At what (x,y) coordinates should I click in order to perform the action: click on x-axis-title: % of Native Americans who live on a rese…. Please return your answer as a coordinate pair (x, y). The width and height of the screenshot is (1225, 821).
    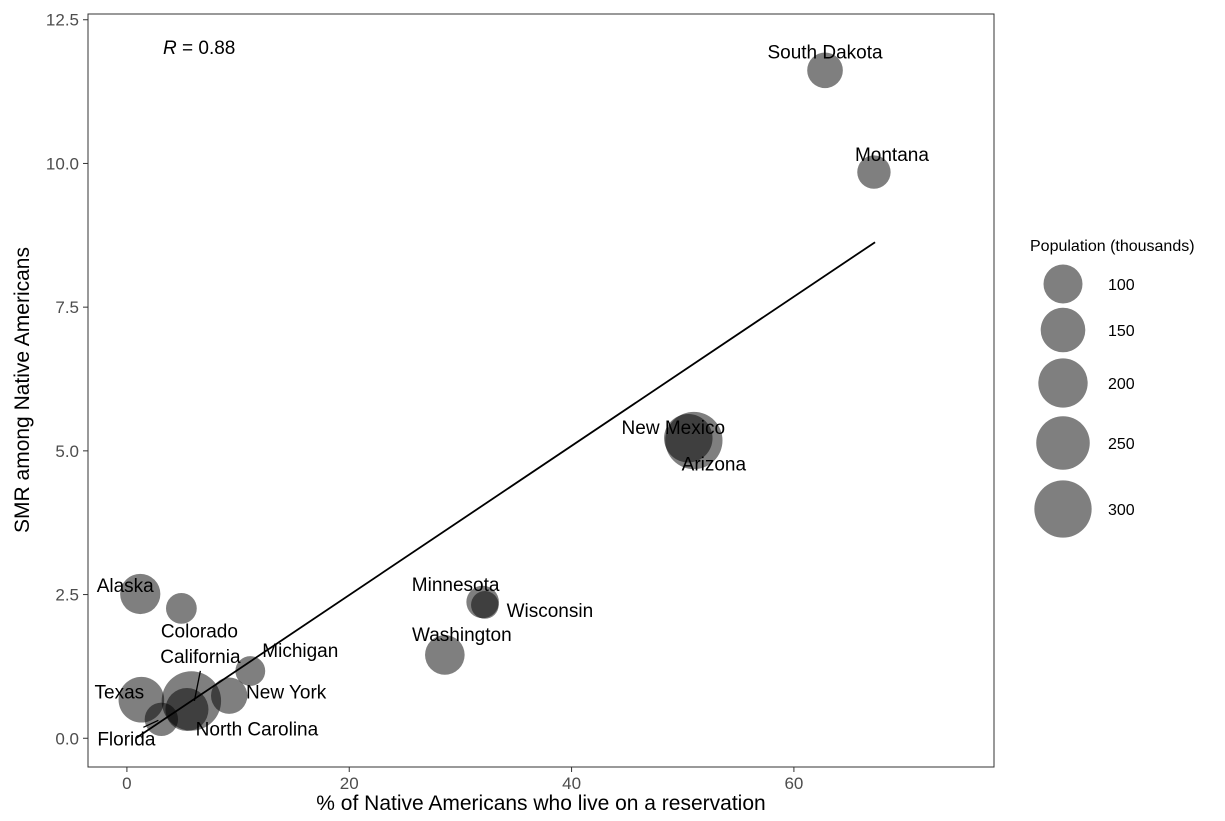
    Looking at the image, I should click on (540, 803).